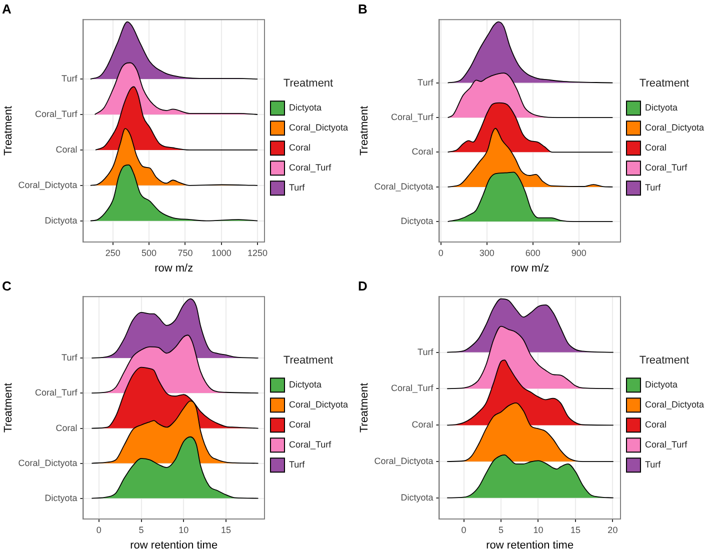  Describe the element at coordinates (363, 8) in the screenshot. I see `chart-title: B` at that location.